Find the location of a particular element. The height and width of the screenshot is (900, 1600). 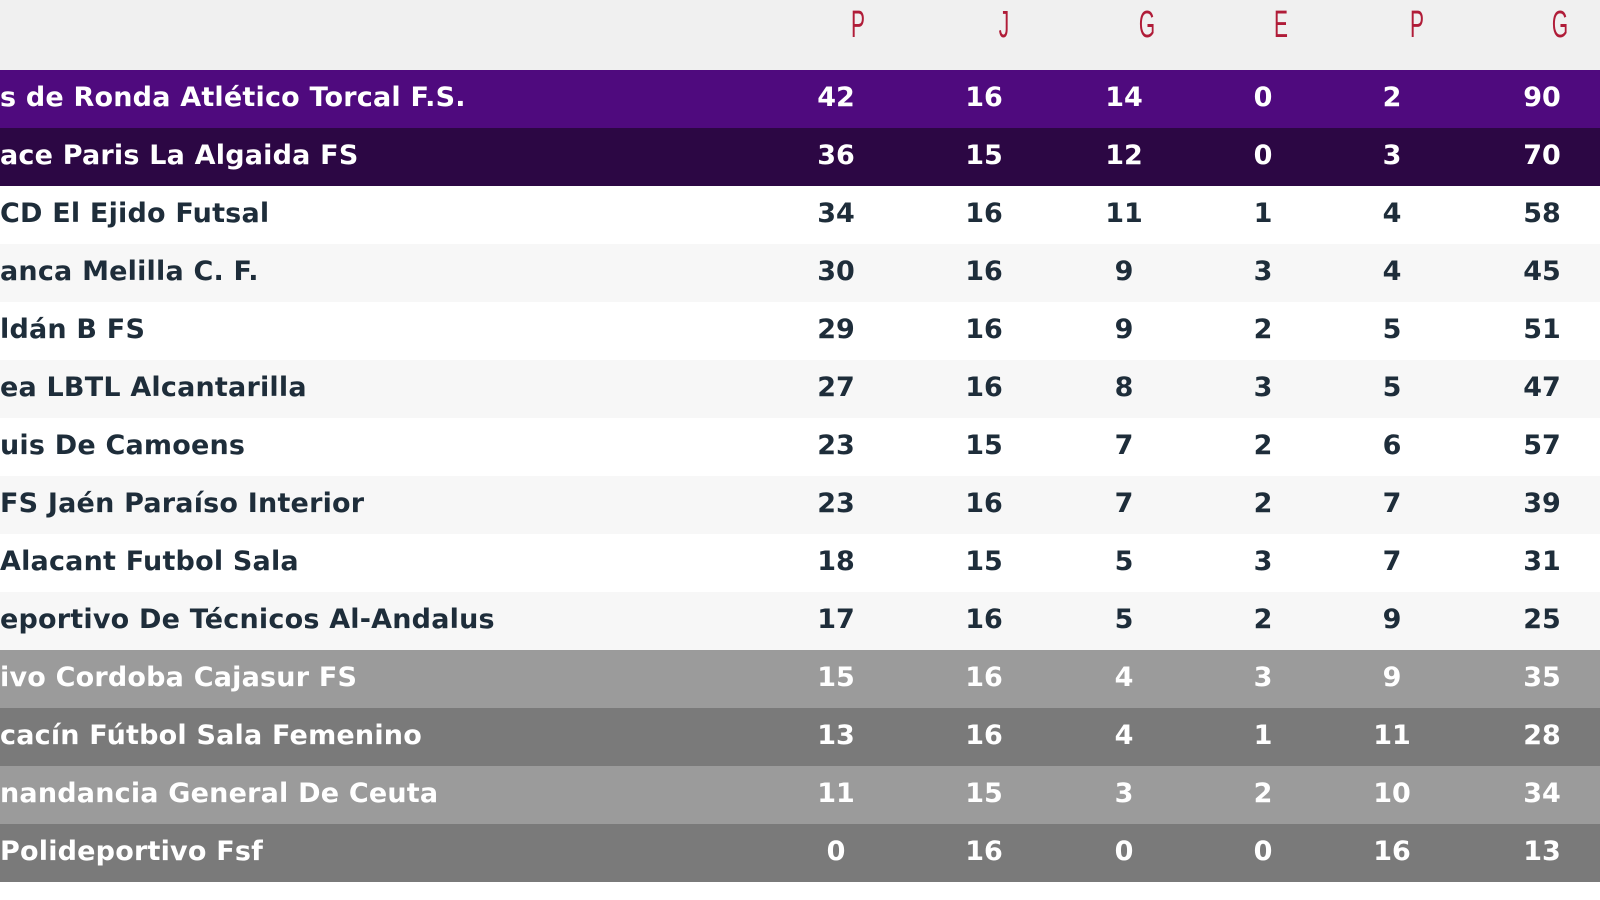

table-row: ea LBTL Alcantarilla 27 16 8 3 5 47 is located at coordinates (800, 389).